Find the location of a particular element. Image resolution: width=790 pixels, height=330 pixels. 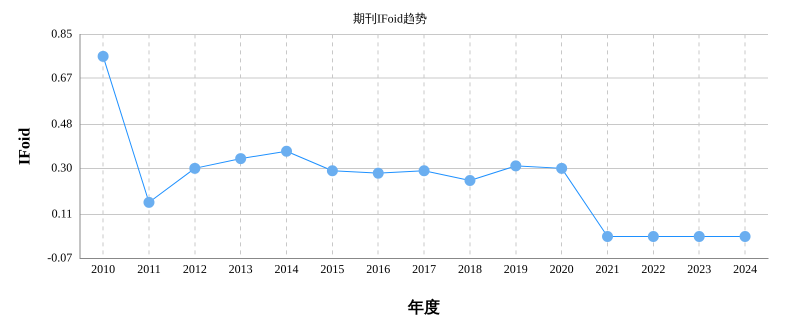

x-axis-title: 年度 is located at coordinates (423, 307).